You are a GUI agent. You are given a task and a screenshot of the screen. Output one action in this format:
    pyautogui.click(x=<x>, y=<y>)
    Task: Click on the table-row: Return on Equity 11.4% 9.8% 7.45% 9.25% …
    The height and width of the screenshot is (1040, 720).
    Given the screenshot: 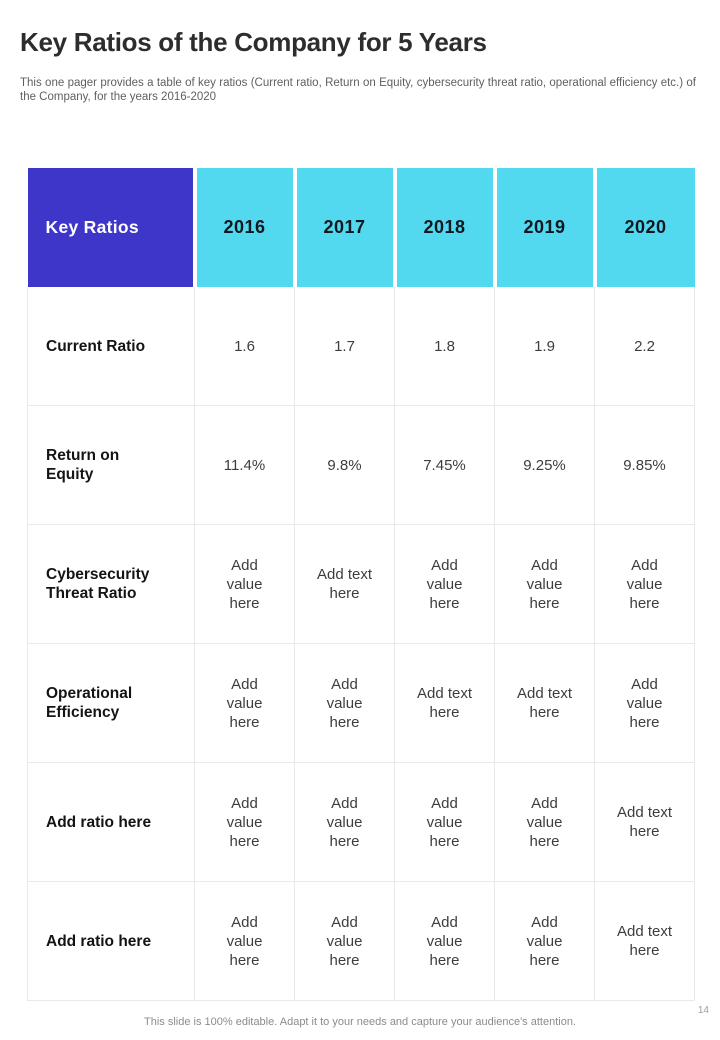 What is the action you would take?
    pyautogui.click(x=361, y=465)
    